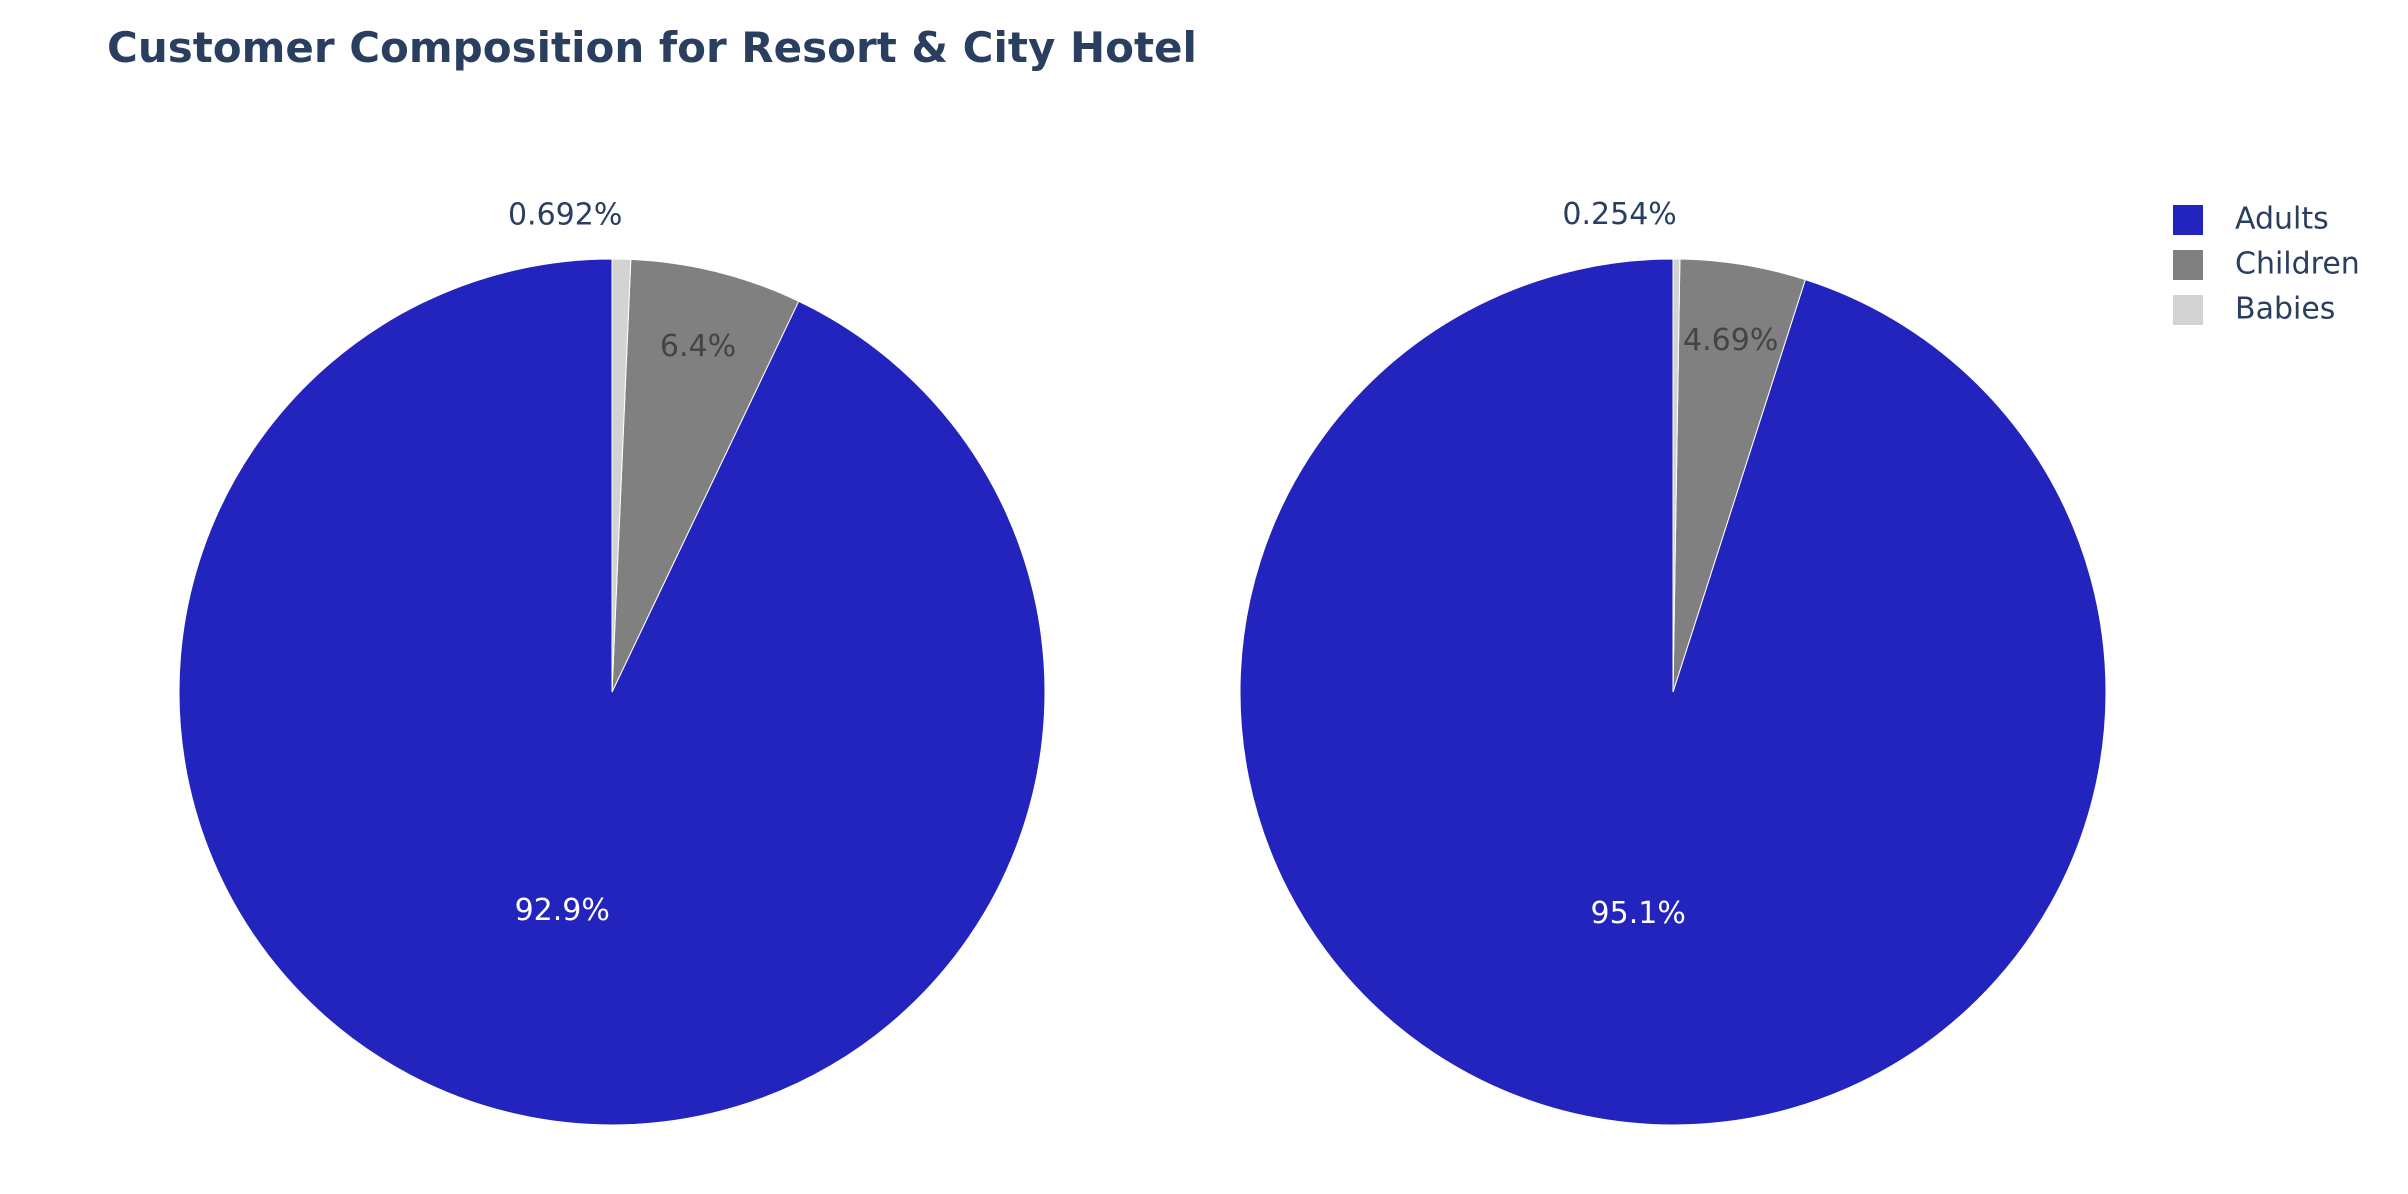  I want to click on pie-1-slice-children, so click(705, 475).